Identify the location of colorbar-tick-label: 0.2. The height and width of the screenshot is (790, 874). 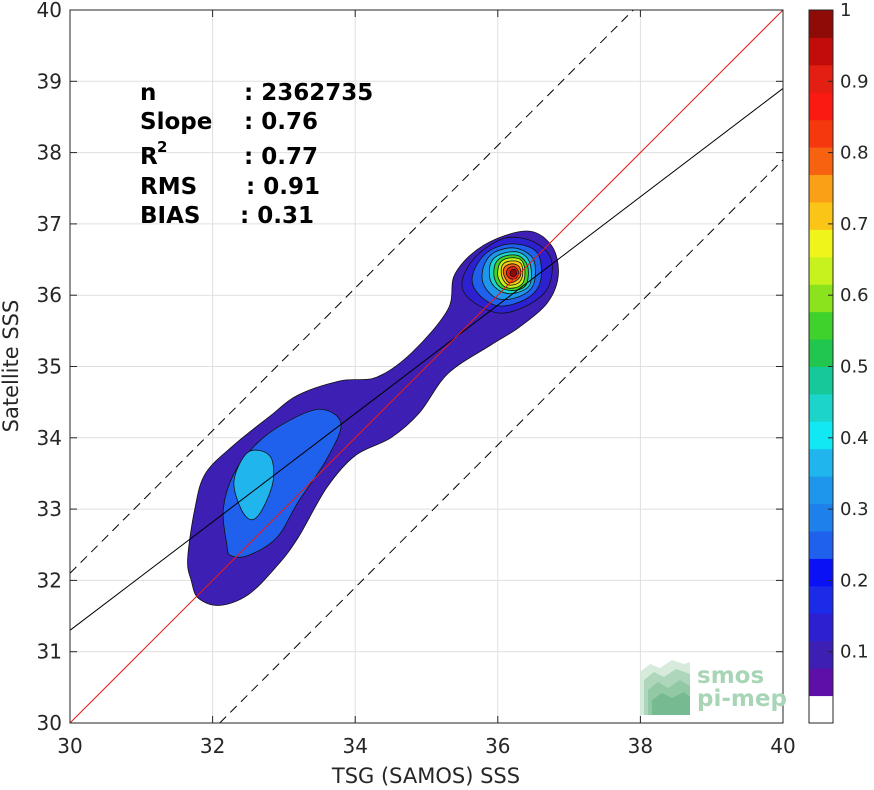
(854, 580).